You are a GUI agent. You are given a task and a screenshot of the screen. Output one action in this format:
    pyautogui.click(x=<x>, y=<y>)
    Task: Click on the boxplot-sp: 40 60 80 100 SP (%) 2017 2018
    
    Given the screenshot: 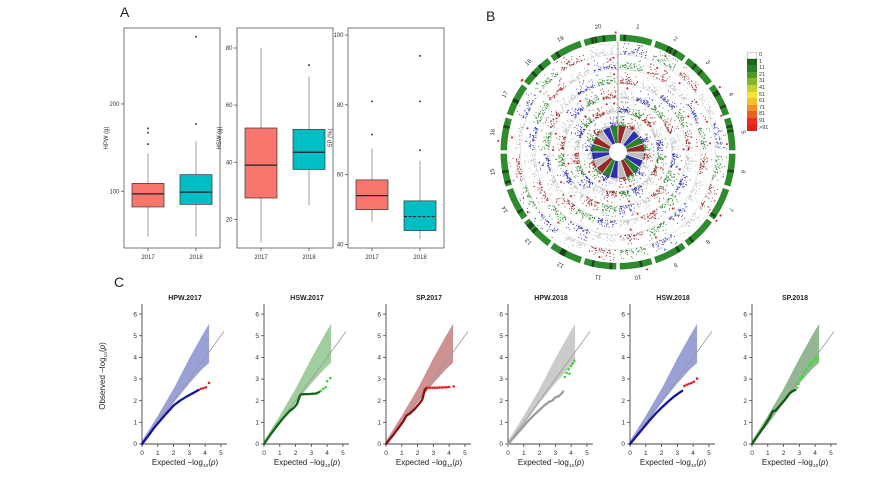 What is the action you would take?
    pyautogui.click(x=386, y=144)
    